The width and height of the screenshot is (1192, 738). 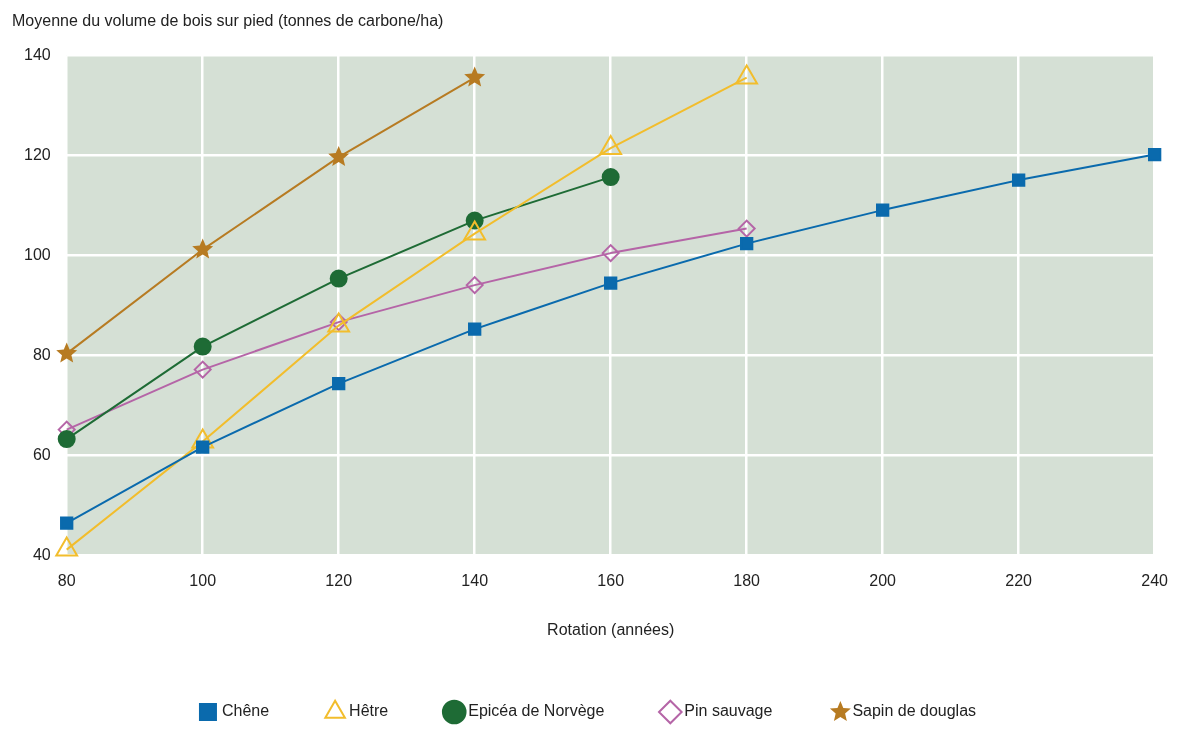 I want to click on x-tick-label: 200, so click(x=883, y=580).